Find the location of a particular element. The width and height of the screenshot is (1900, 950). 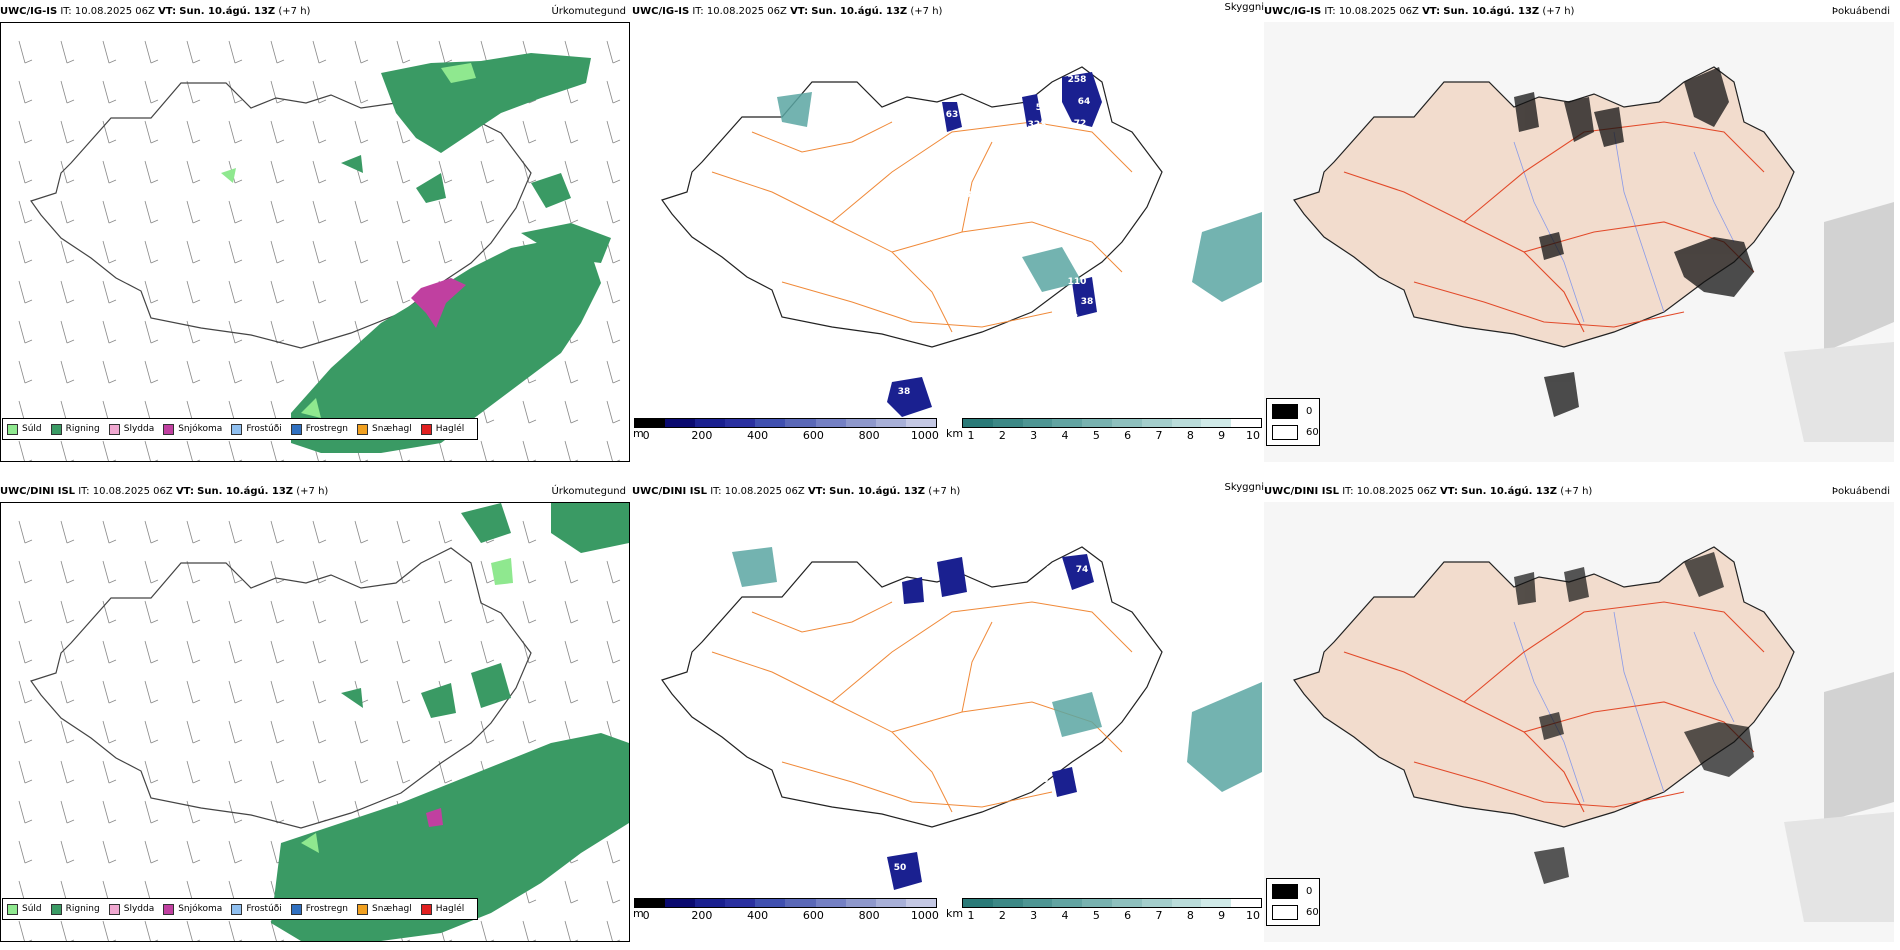

fog-legend: 0 60 is located at coordinates (1293, 902).